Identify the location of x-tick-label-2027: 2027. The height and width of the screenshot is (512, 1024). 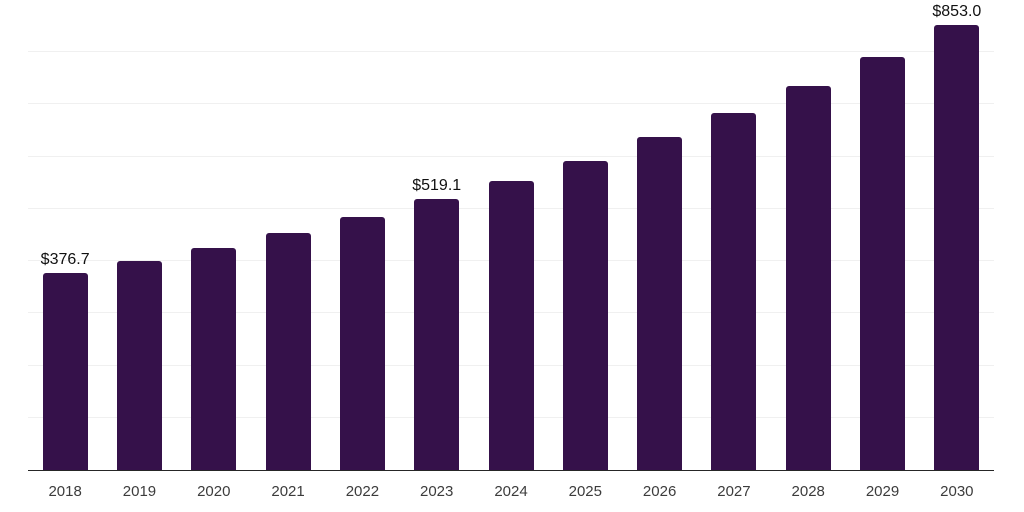
(734, 491).